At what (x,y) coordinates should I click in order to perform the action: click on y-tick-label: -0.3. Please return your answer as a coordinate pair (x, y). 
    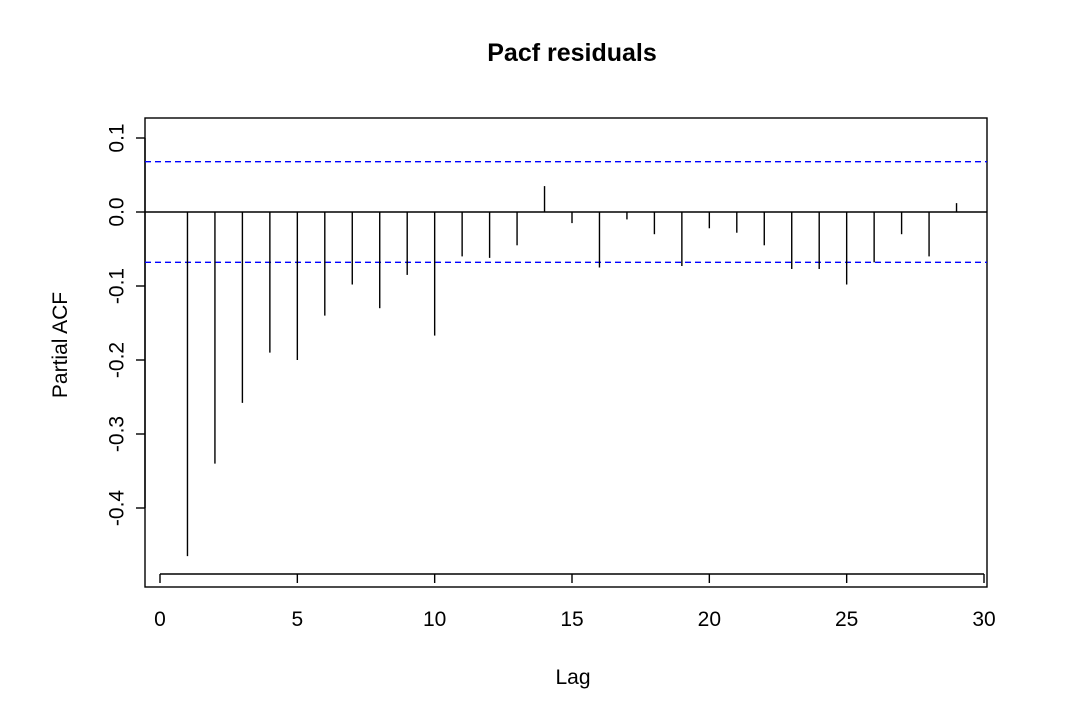
    Looking at the image, I should click on (117, 434).